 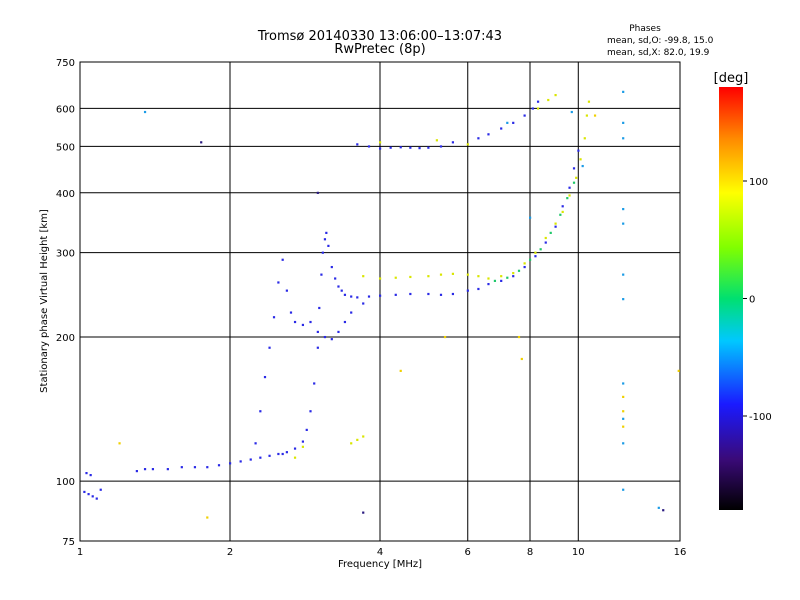 What do you see at coordinates (758, 182) in the screenshot?
I see `colorbar-tick-label: 100` at bounding box center [758, 182].